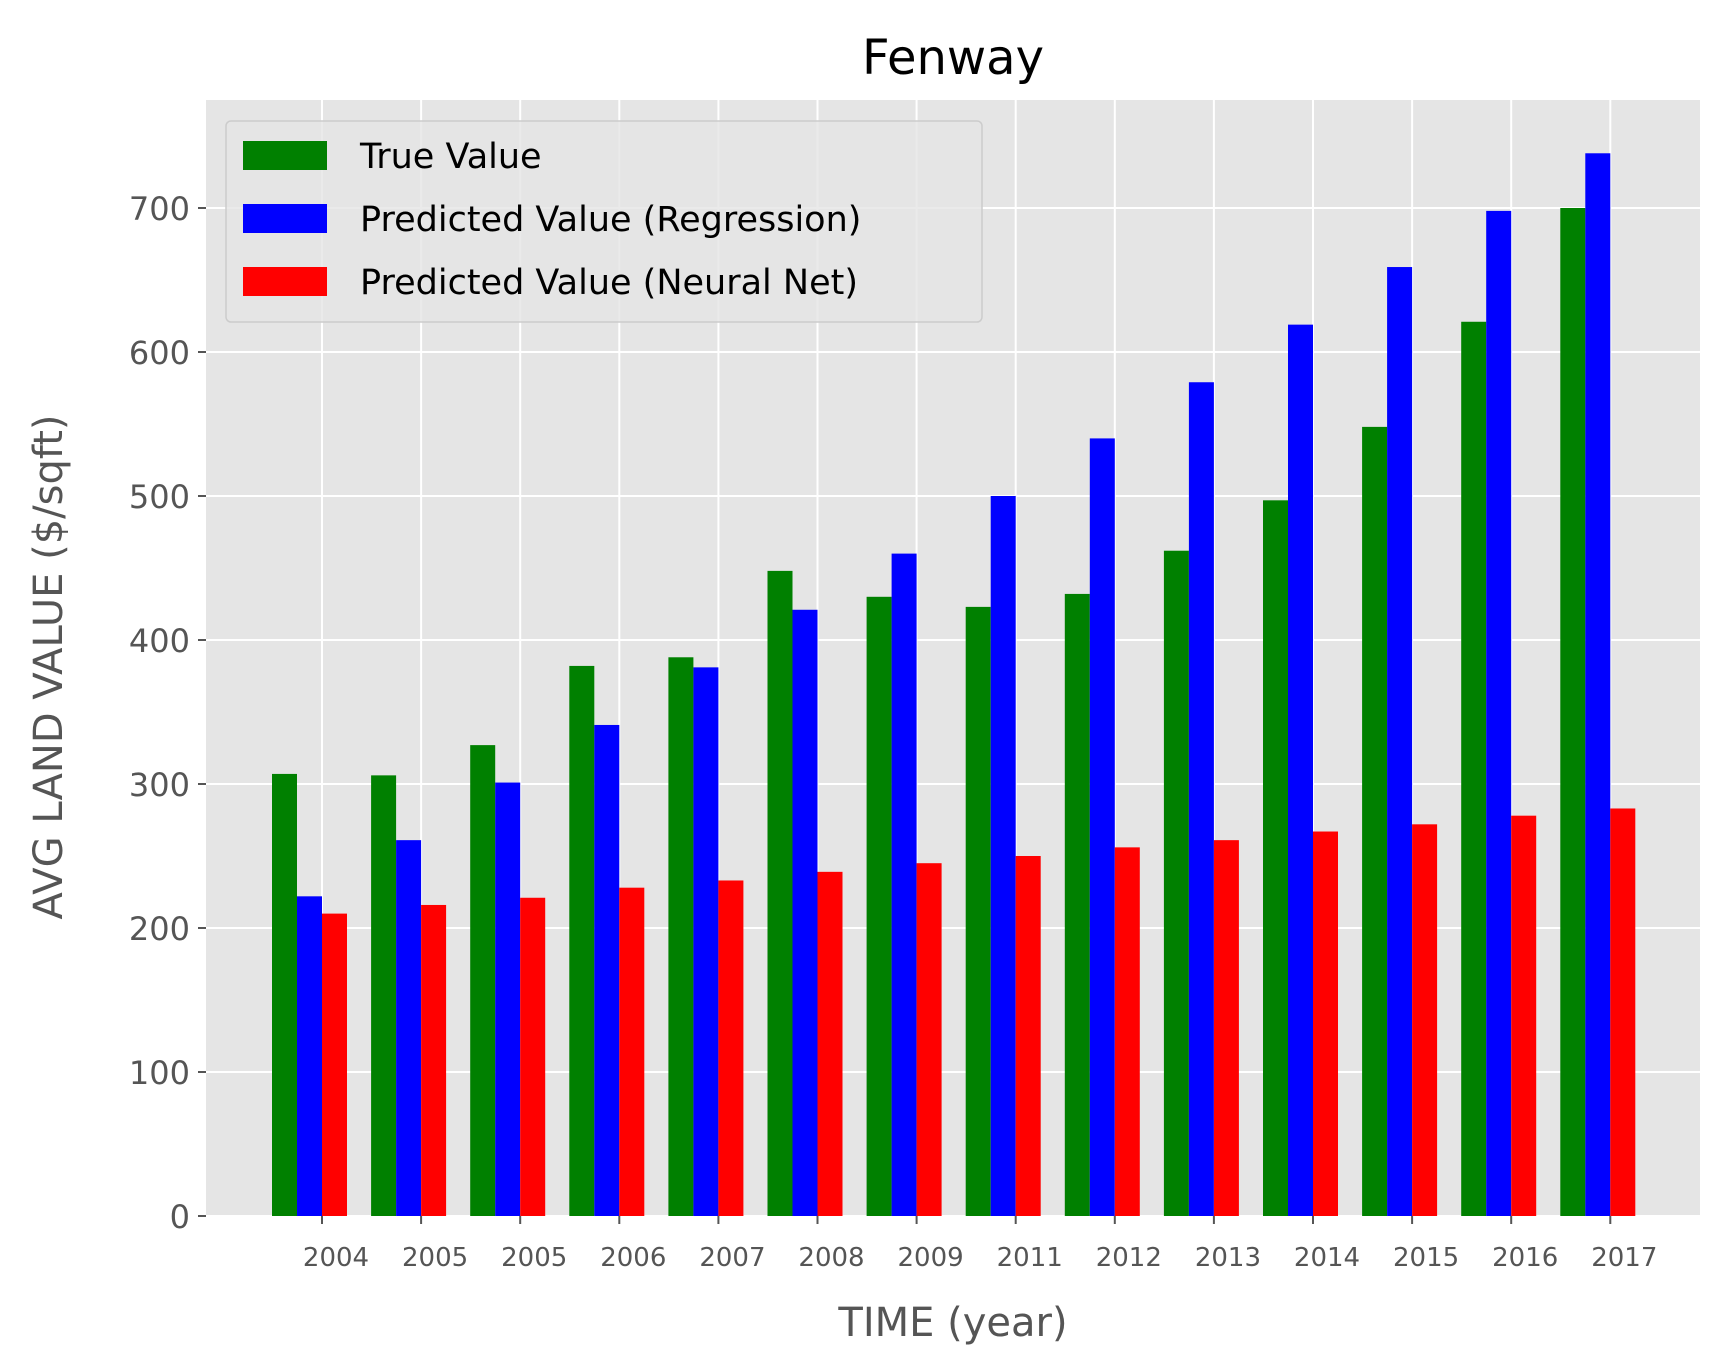 The height and width of the screenshot is (1366, 1724). What do you see at coordinates (609, 283) in the screenshot?
I see `legend-label: Predicted Value (Neural Net)` at bounding box center [609, 283].